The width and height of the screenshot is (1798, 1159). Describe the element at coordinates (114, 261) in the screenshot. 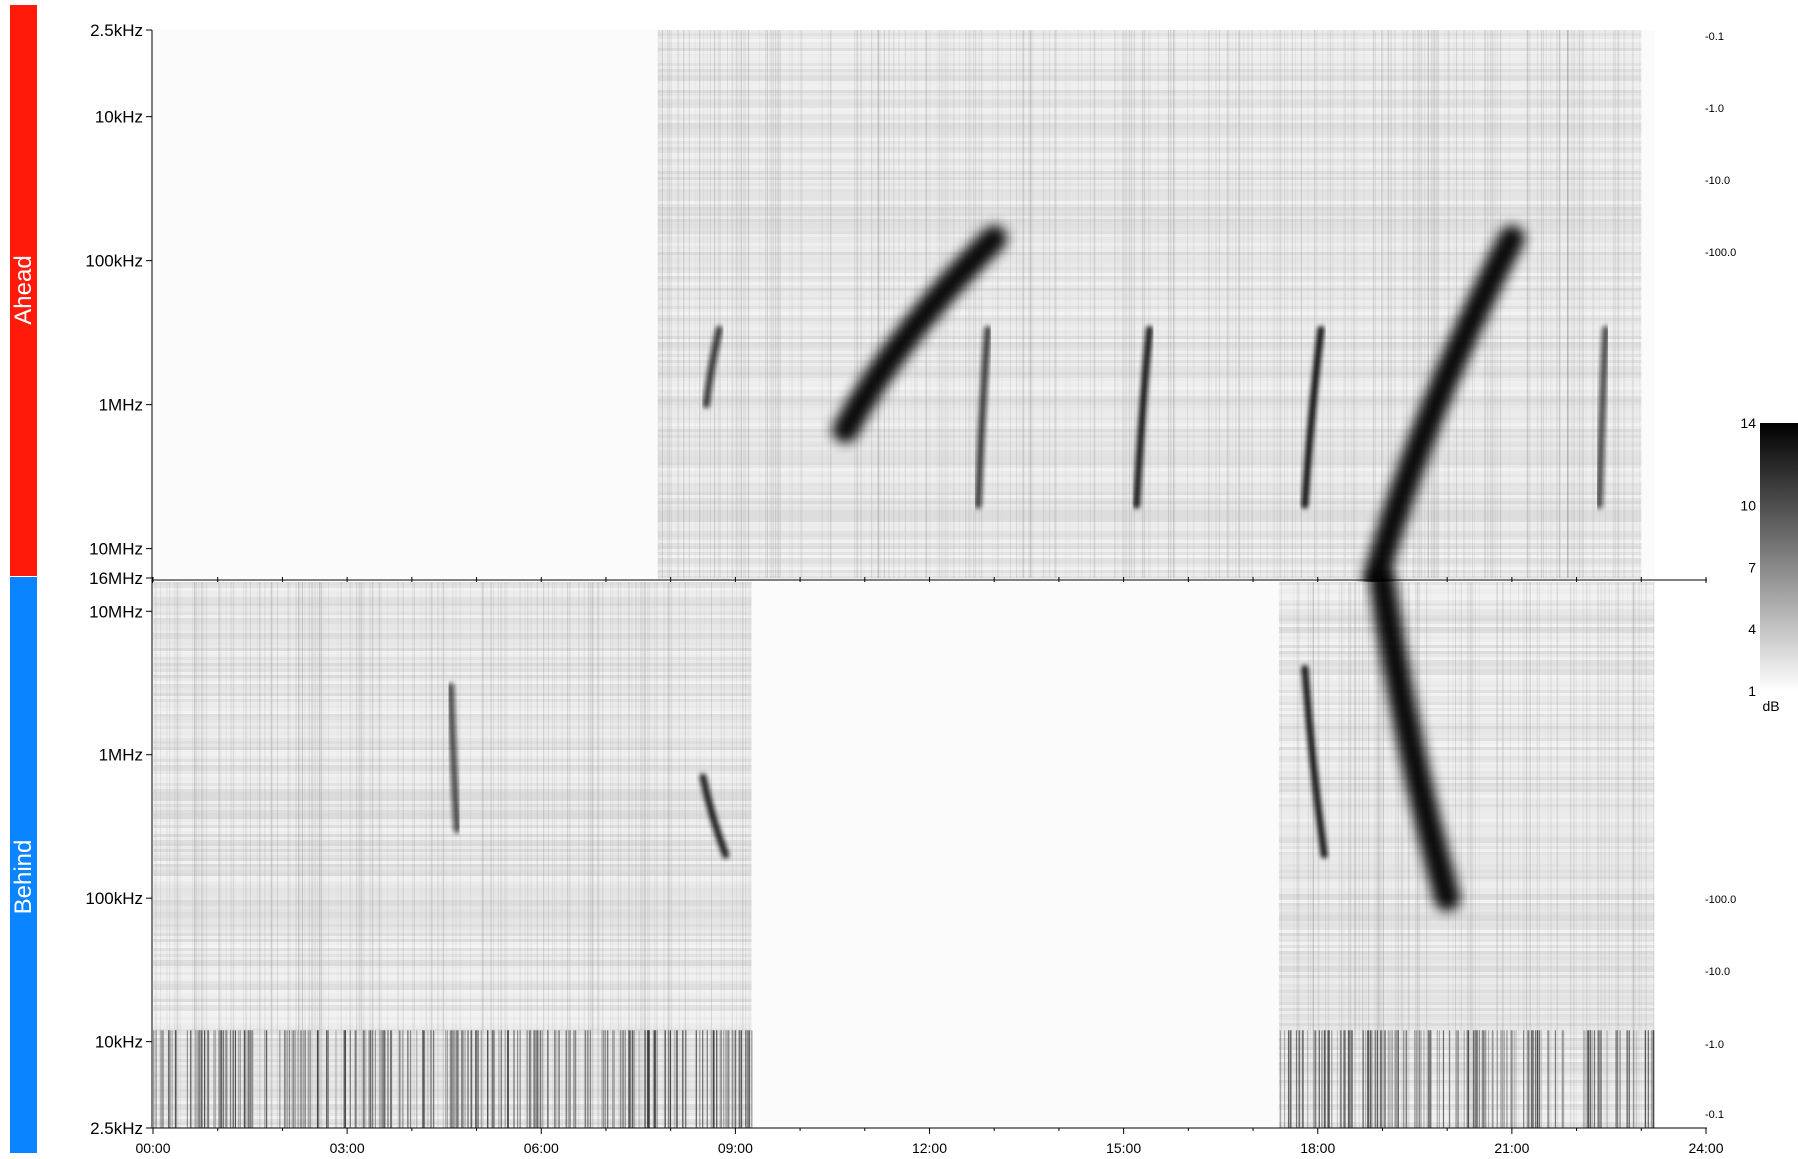

I see `y-tick-label: 100kHz` at that location.